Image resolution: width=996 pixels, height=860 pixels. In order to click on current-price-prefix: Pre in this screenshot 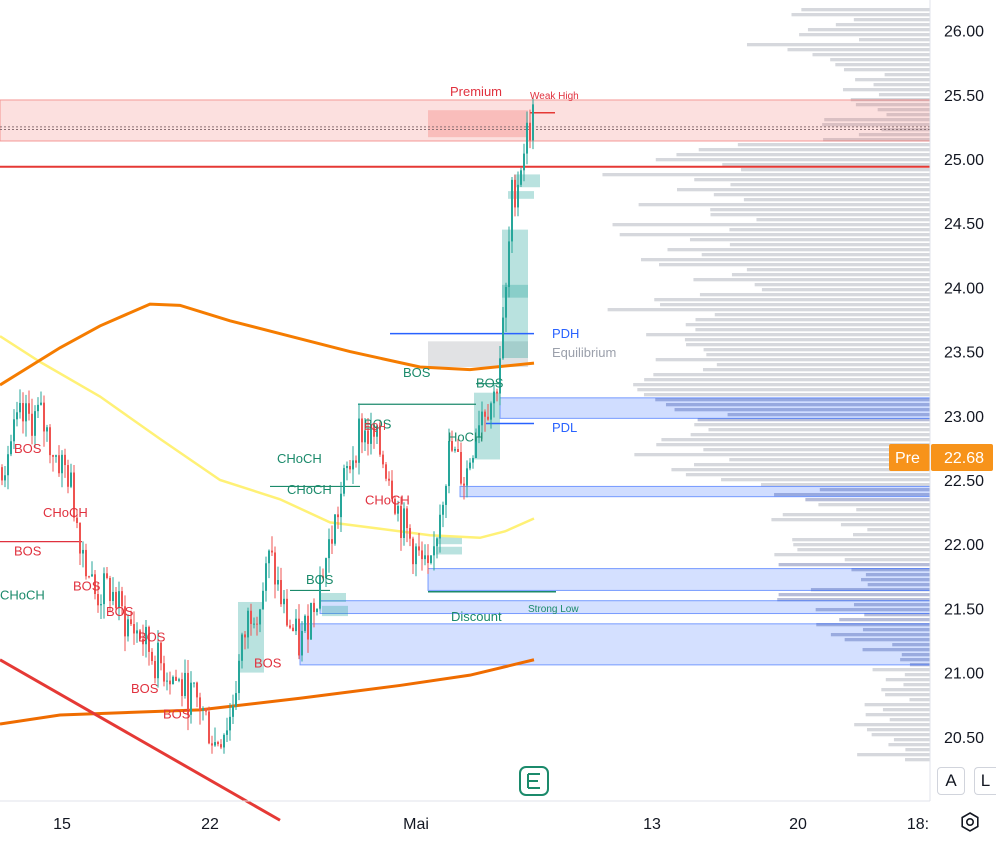, I will do `click(907, 458)`.